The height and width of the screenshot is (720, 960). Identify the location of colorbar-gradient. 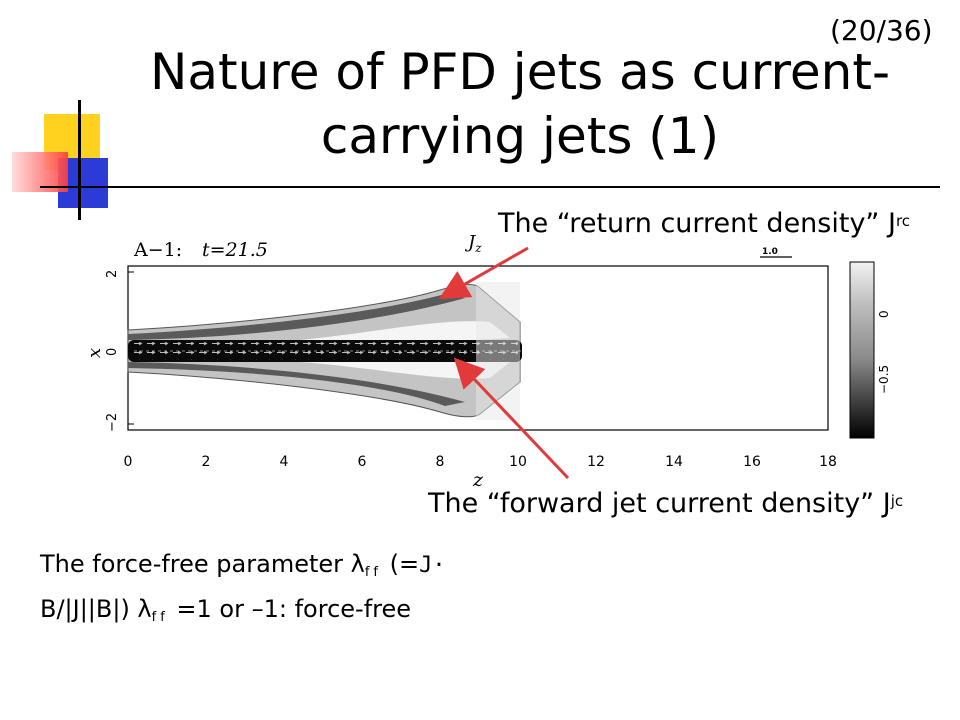
(862, 350).